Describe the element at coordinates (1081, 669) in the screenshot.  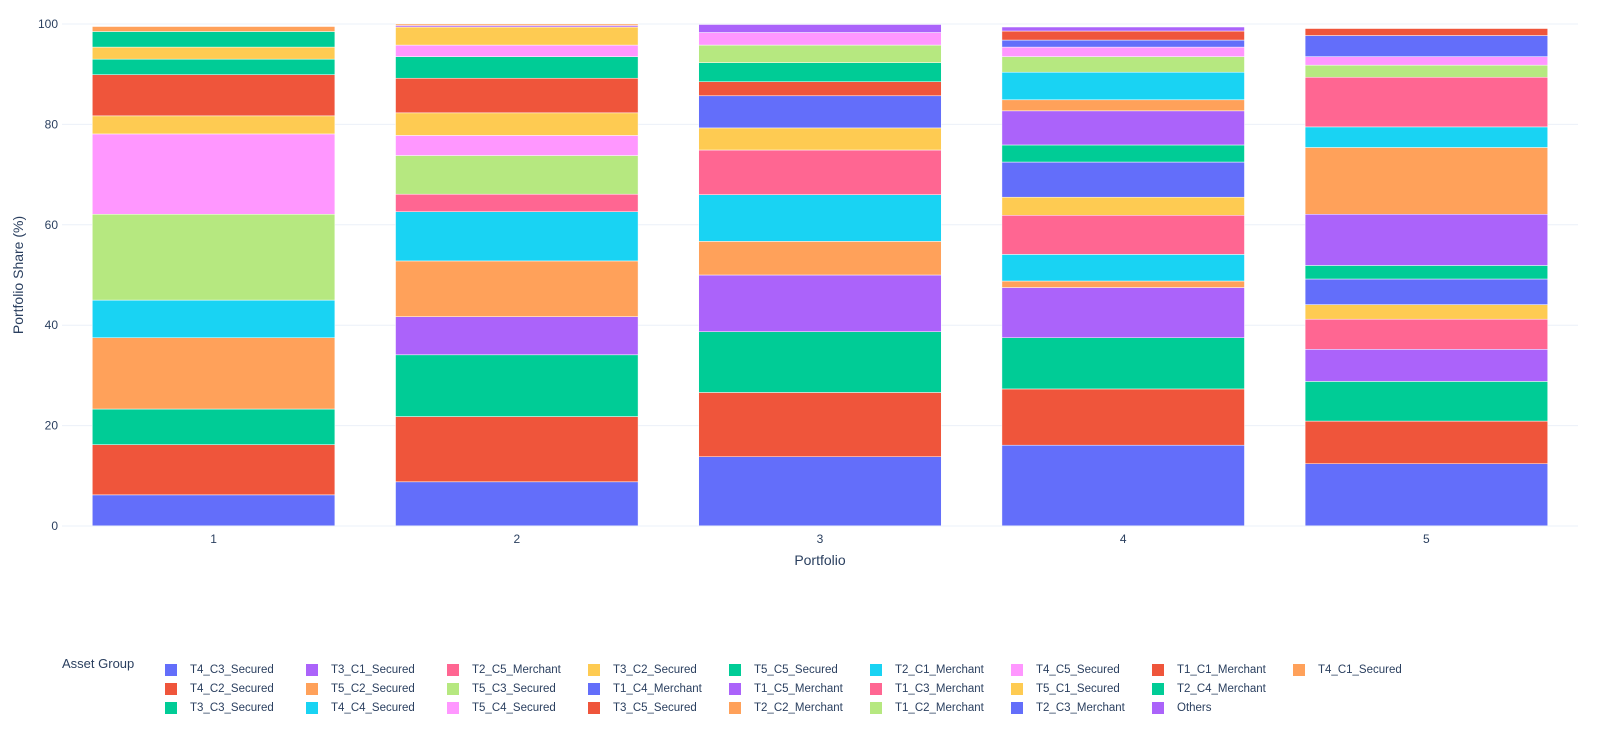
I see `legend-item-t4-c5-secured: T4_C5_Secured` at that location.